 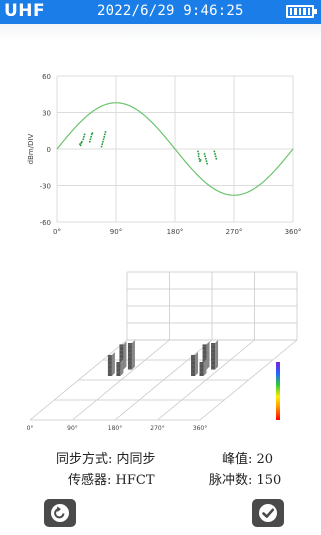 I want to click on mode-label: UHF, so click(x=25, y=11).